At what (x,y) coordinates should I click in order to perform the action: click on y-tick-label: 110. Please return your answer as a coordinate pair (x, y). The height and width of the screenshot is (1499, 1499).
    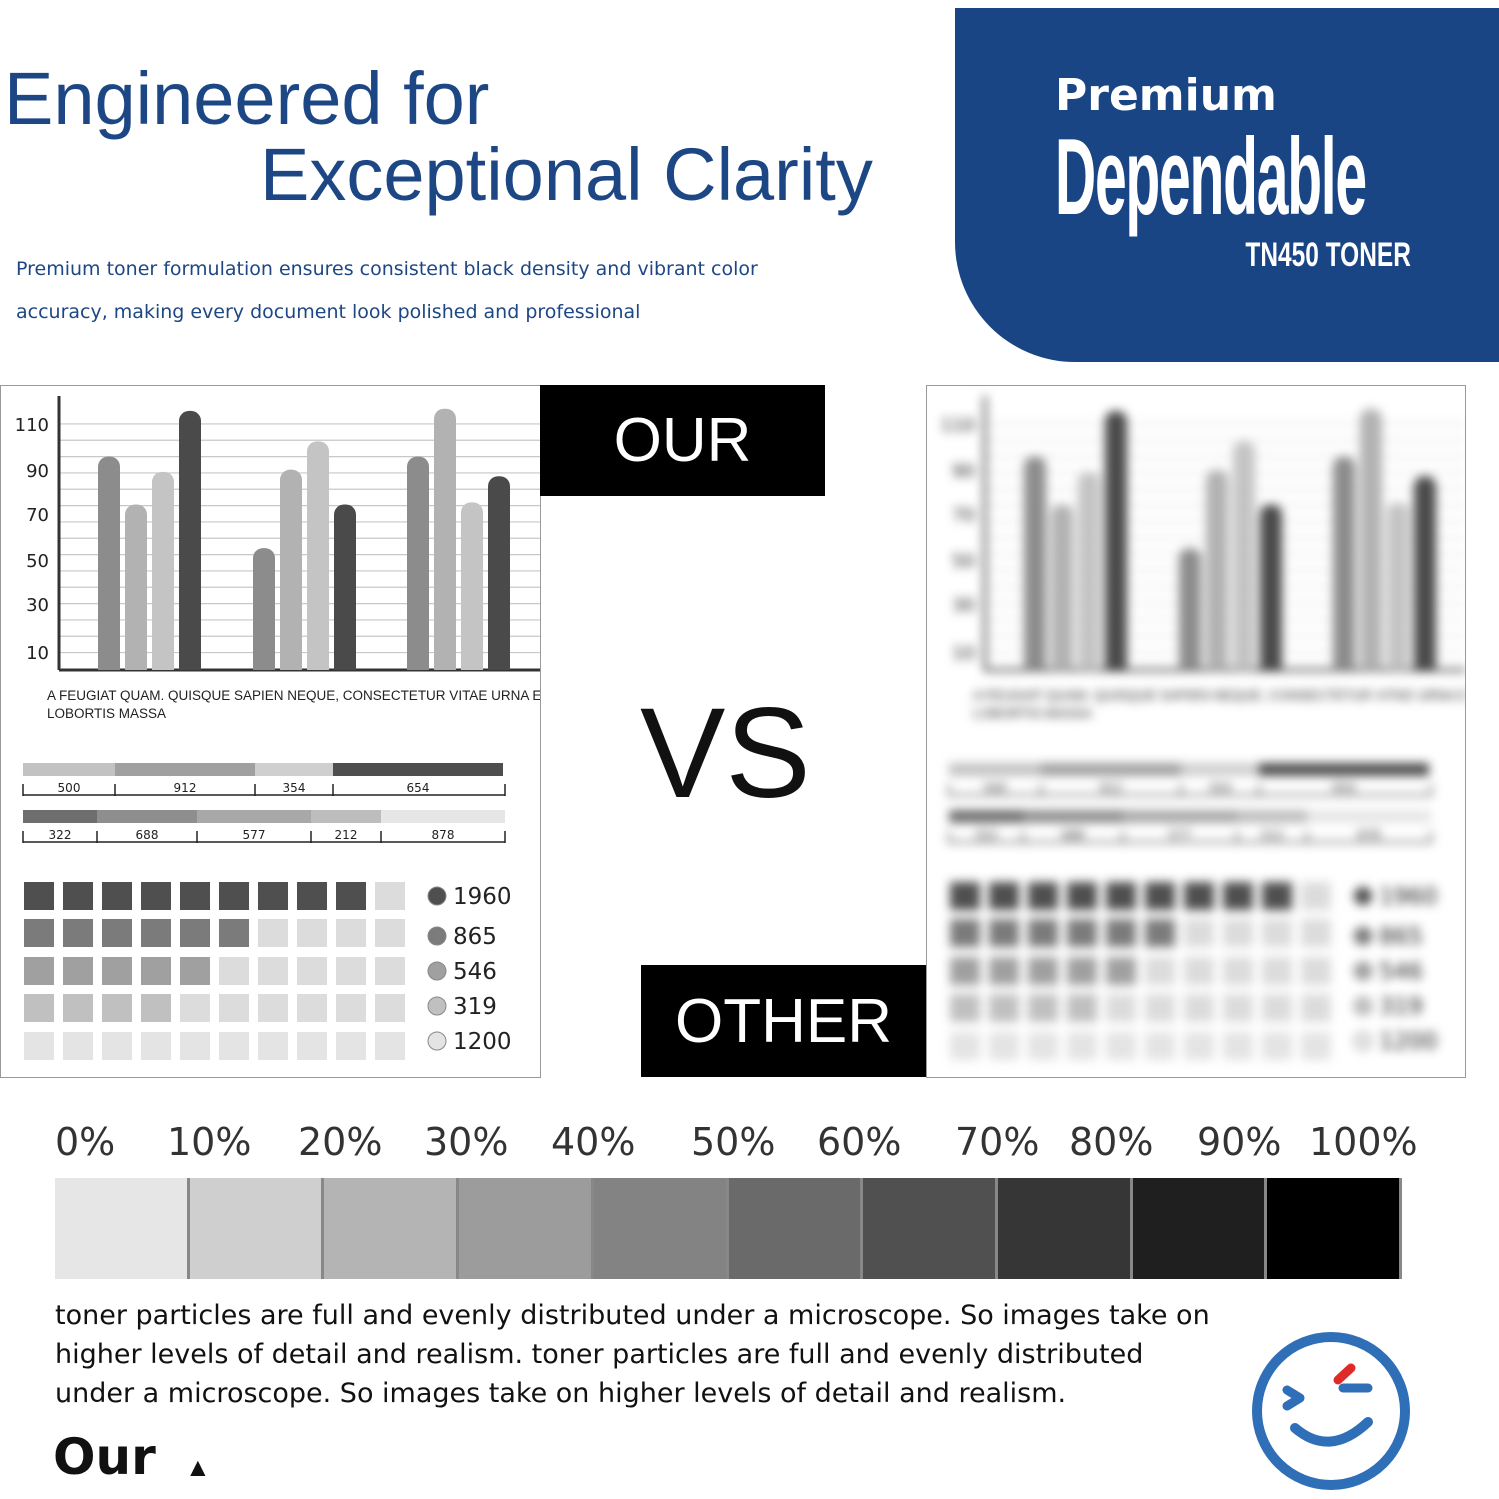
    Looking at the image, I should click on (958, 425).